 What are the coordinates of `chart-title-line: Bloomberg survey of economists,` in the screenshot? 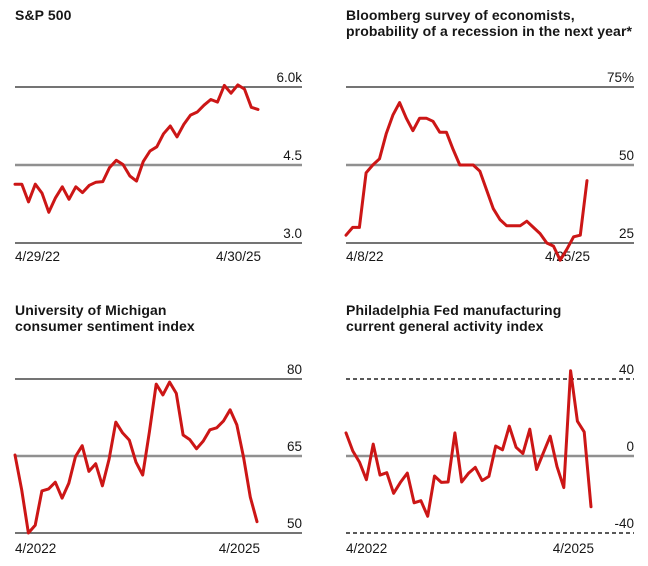 It's located at (460, 15).